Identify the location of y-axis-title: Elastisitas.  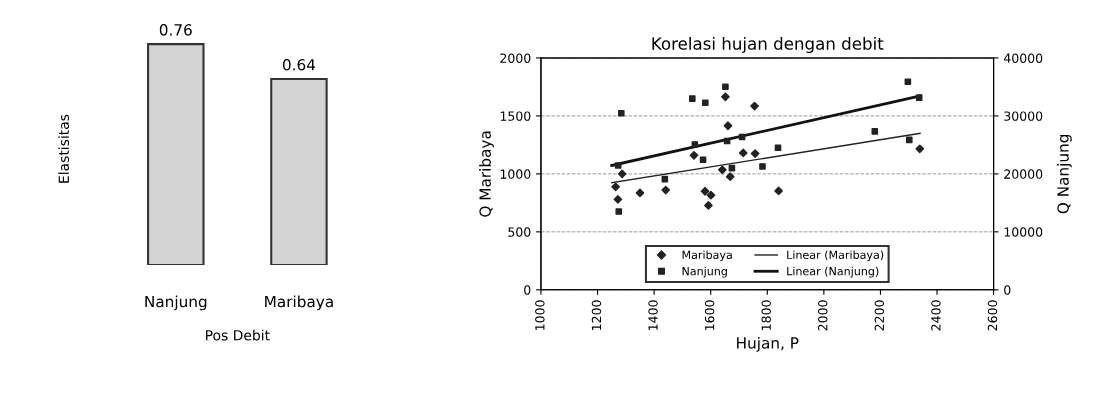
(64, 148).